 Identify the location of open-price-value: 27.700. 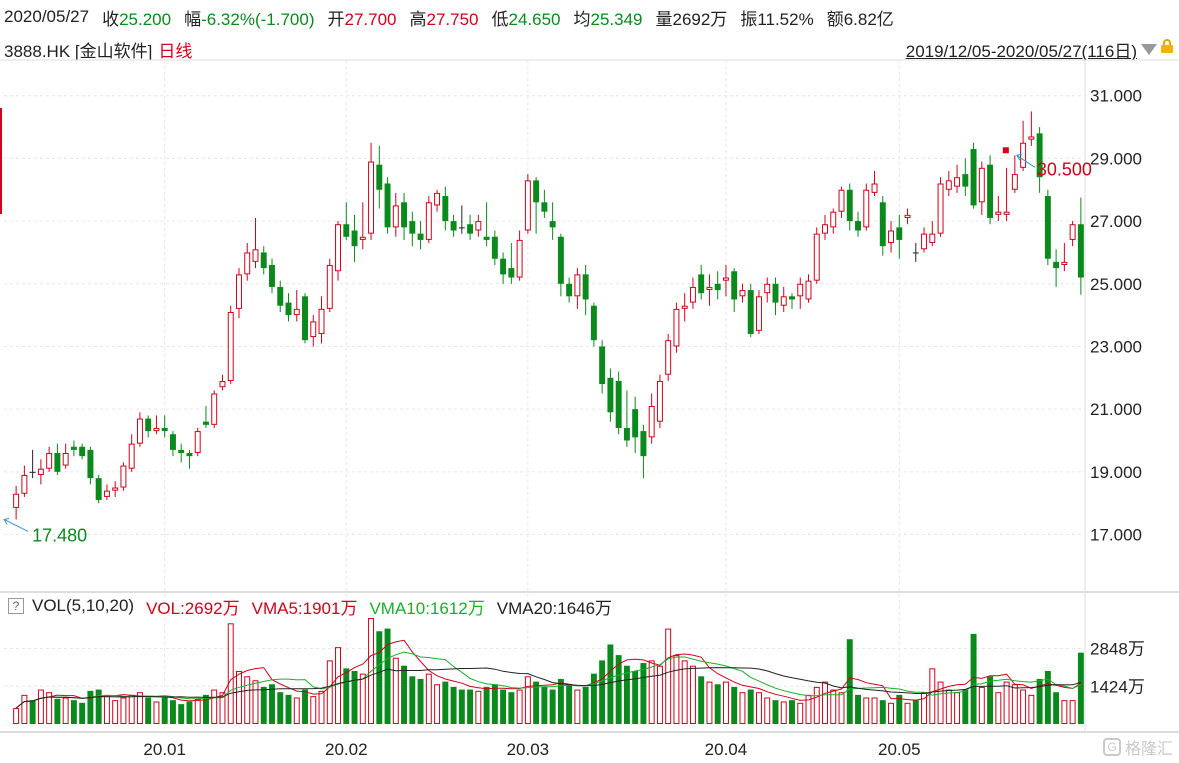
(370, 19).